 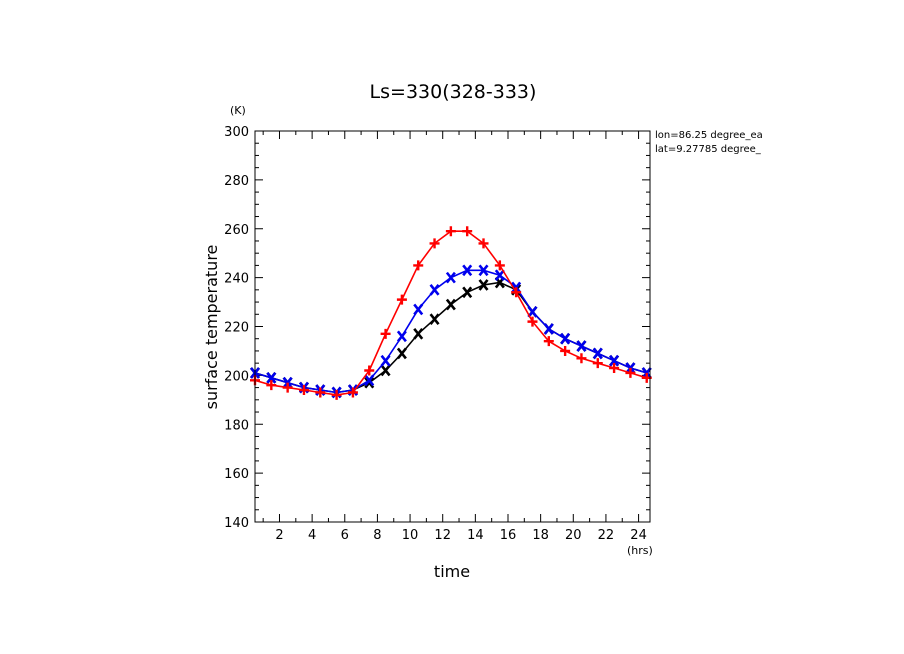 What do you see at coordinates (238, 110) in the screenshot?
I see `y-unit-label: (K)` at bounding box center [238, 110].